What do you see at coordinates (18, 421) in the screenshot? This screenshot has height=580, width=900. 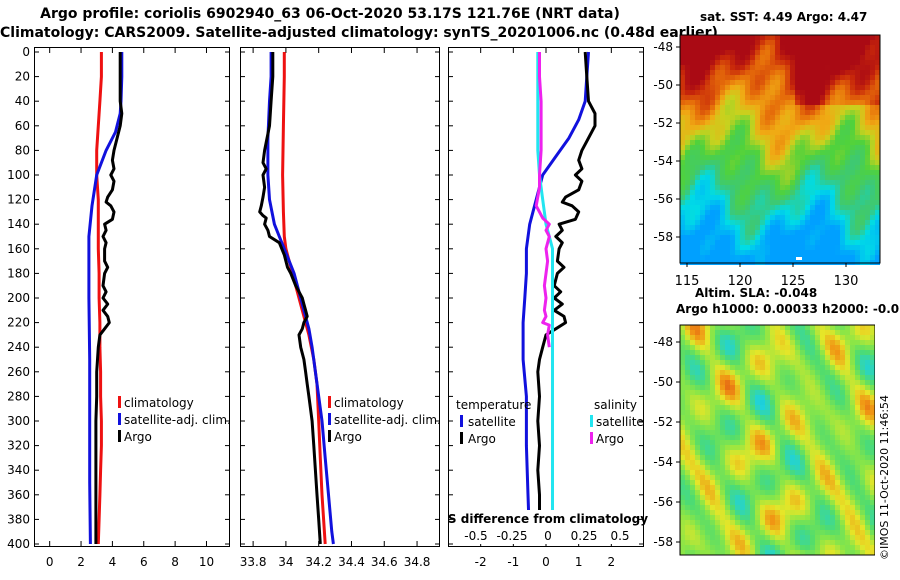 I see `depth-tick-label: 300` at bounding box center [18, 421].